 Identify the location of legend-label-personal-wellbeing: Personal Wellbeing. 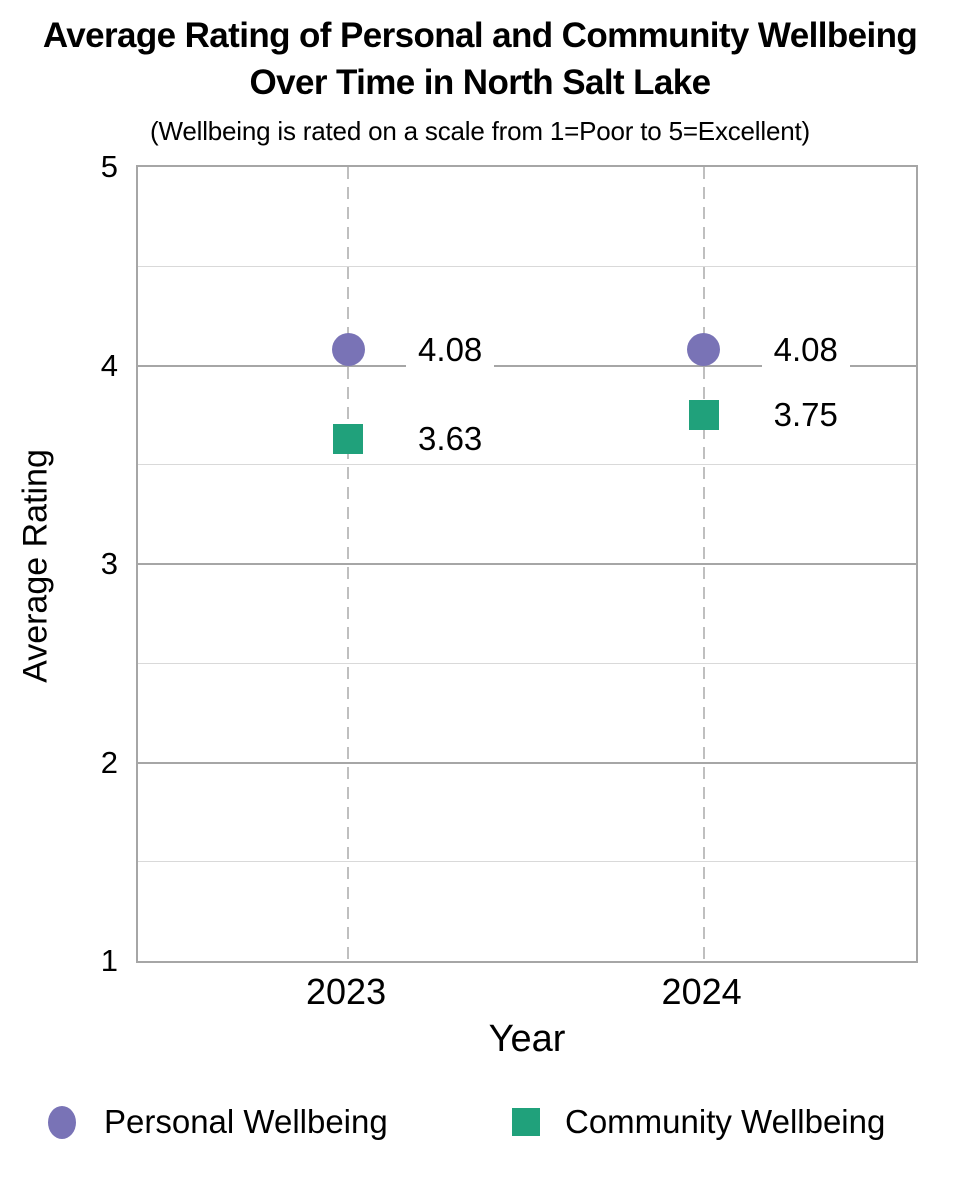
(246, 1121).